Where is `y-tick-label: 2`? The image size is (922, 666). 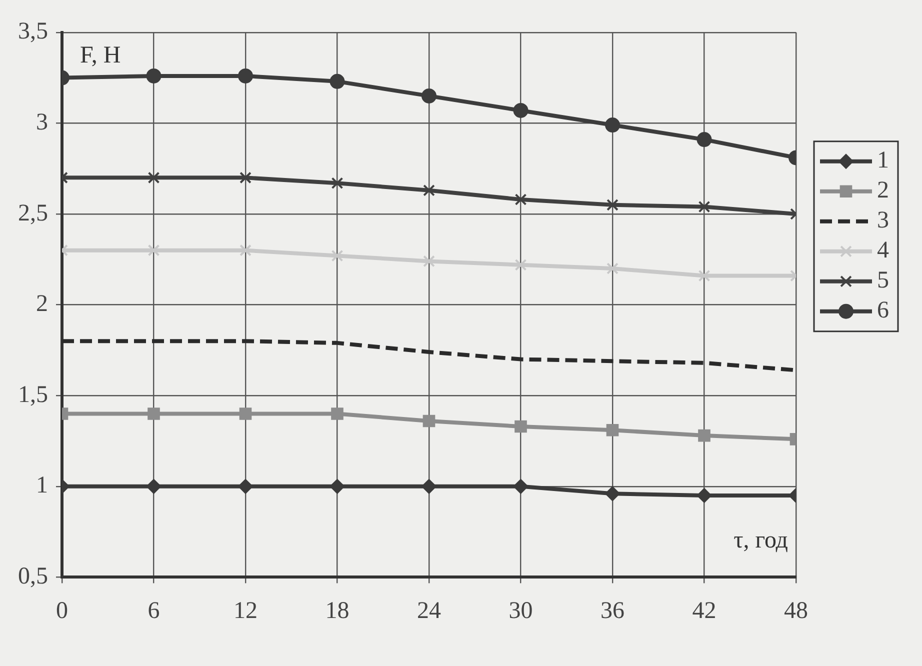
y-tick-label: 2 is located at coordinates (42, 304).